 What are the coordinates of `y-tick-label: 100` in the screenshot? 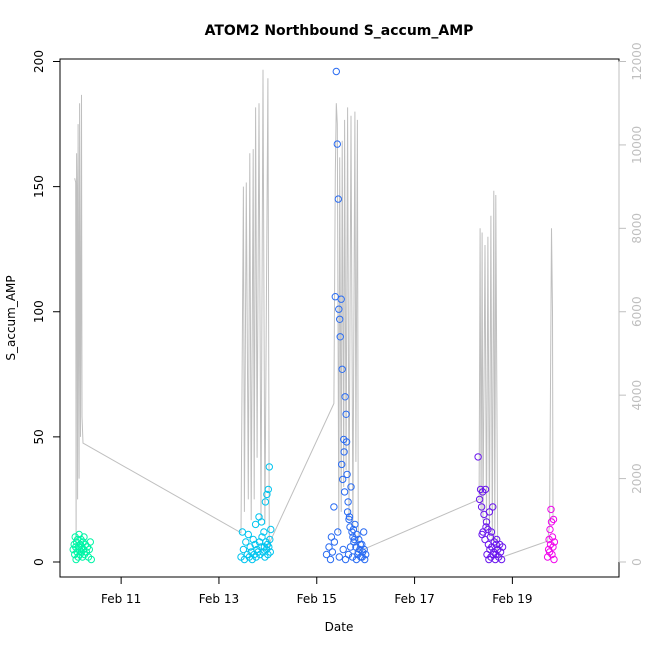 It's located at (39, 311).